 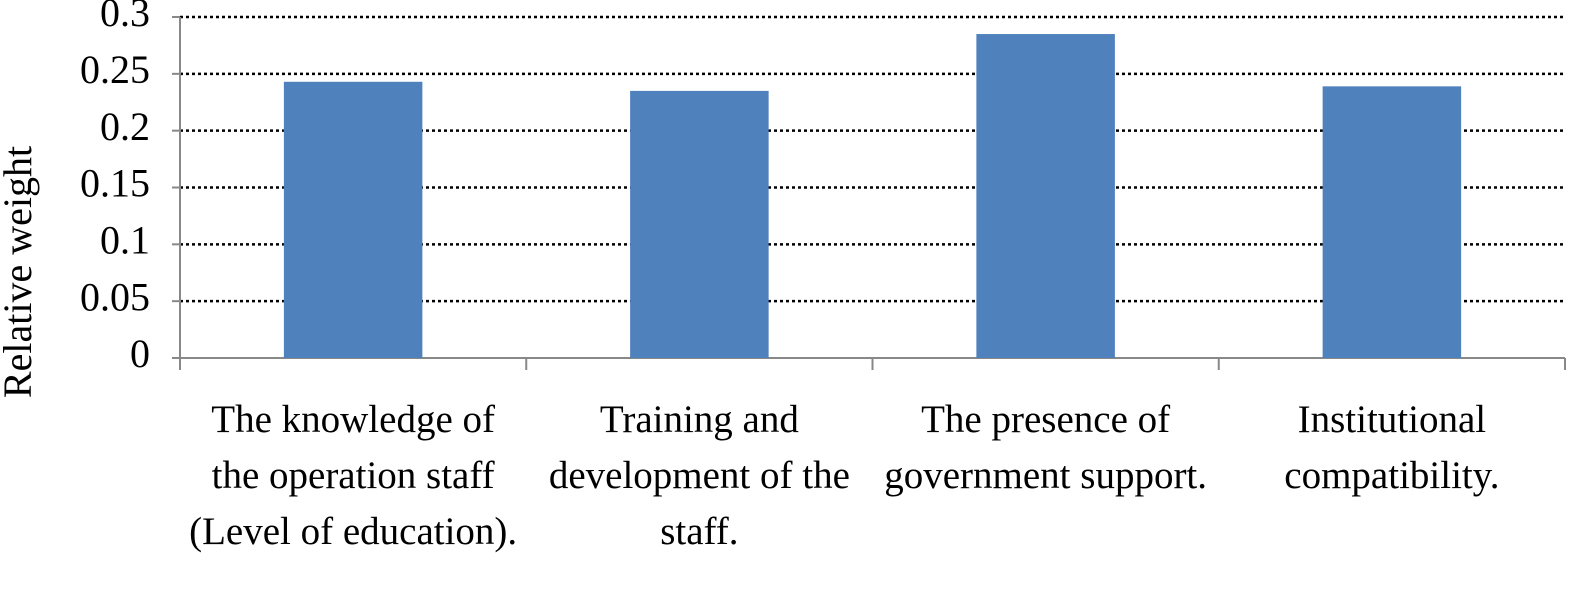 I want to click on y-tick-label: 0.25, so click(x=115, y=69).